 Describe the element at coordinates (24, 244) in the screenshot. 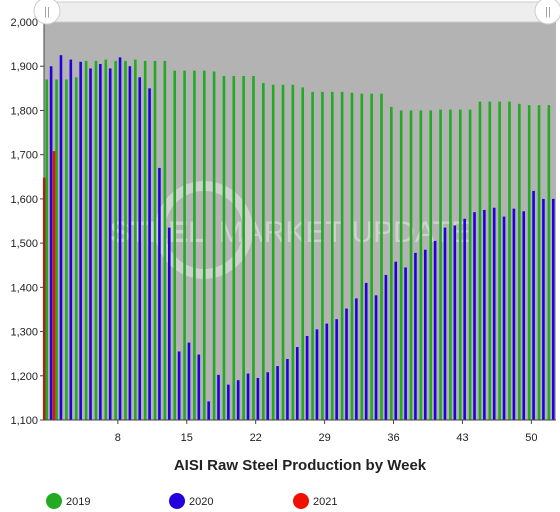

I see `y-tick-label: 1,500` at that location.